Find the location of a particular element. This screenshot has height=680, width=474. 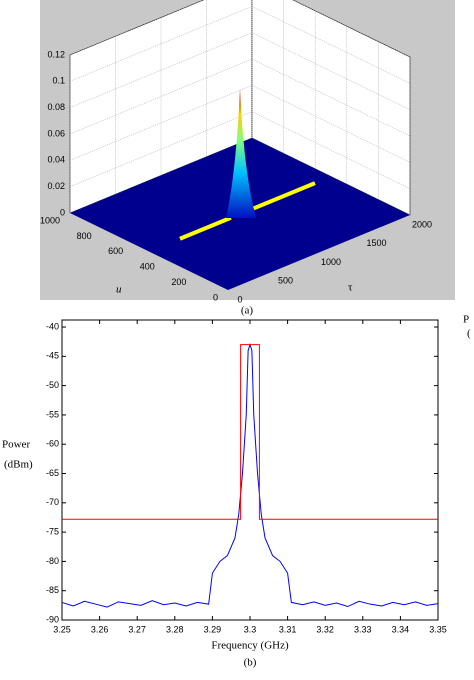

y-tick-label: -50 is located at coordinates (52, 385).